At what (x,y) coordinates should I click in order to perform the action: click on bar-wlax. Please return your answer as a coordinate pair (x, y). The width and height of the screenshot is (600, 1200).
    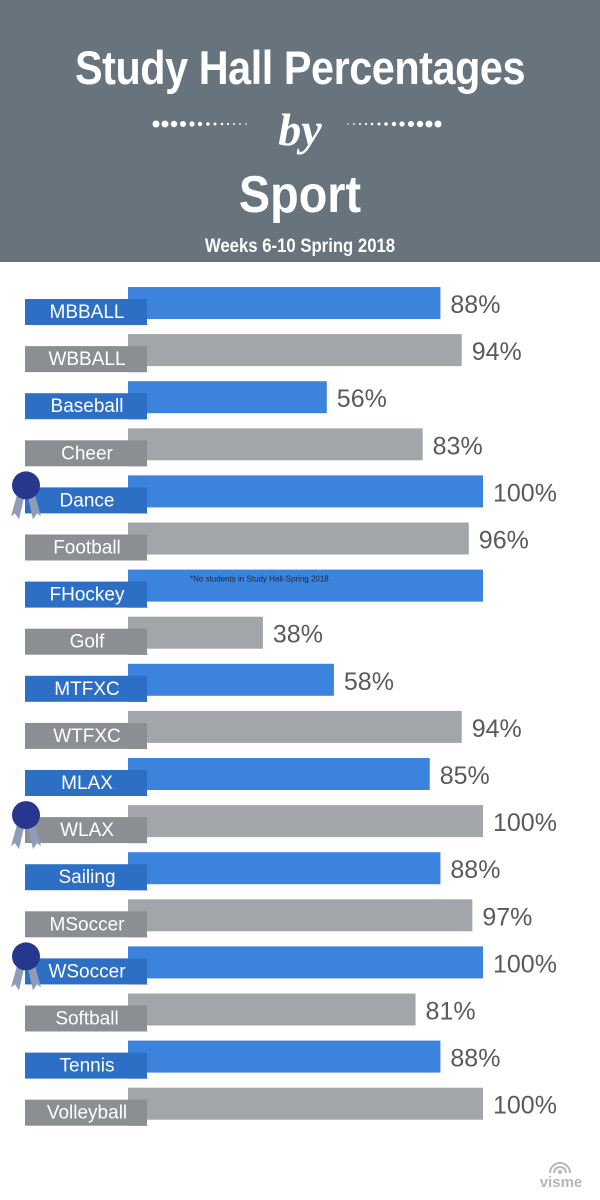
    Looking at the image, I should click on (305, 821).